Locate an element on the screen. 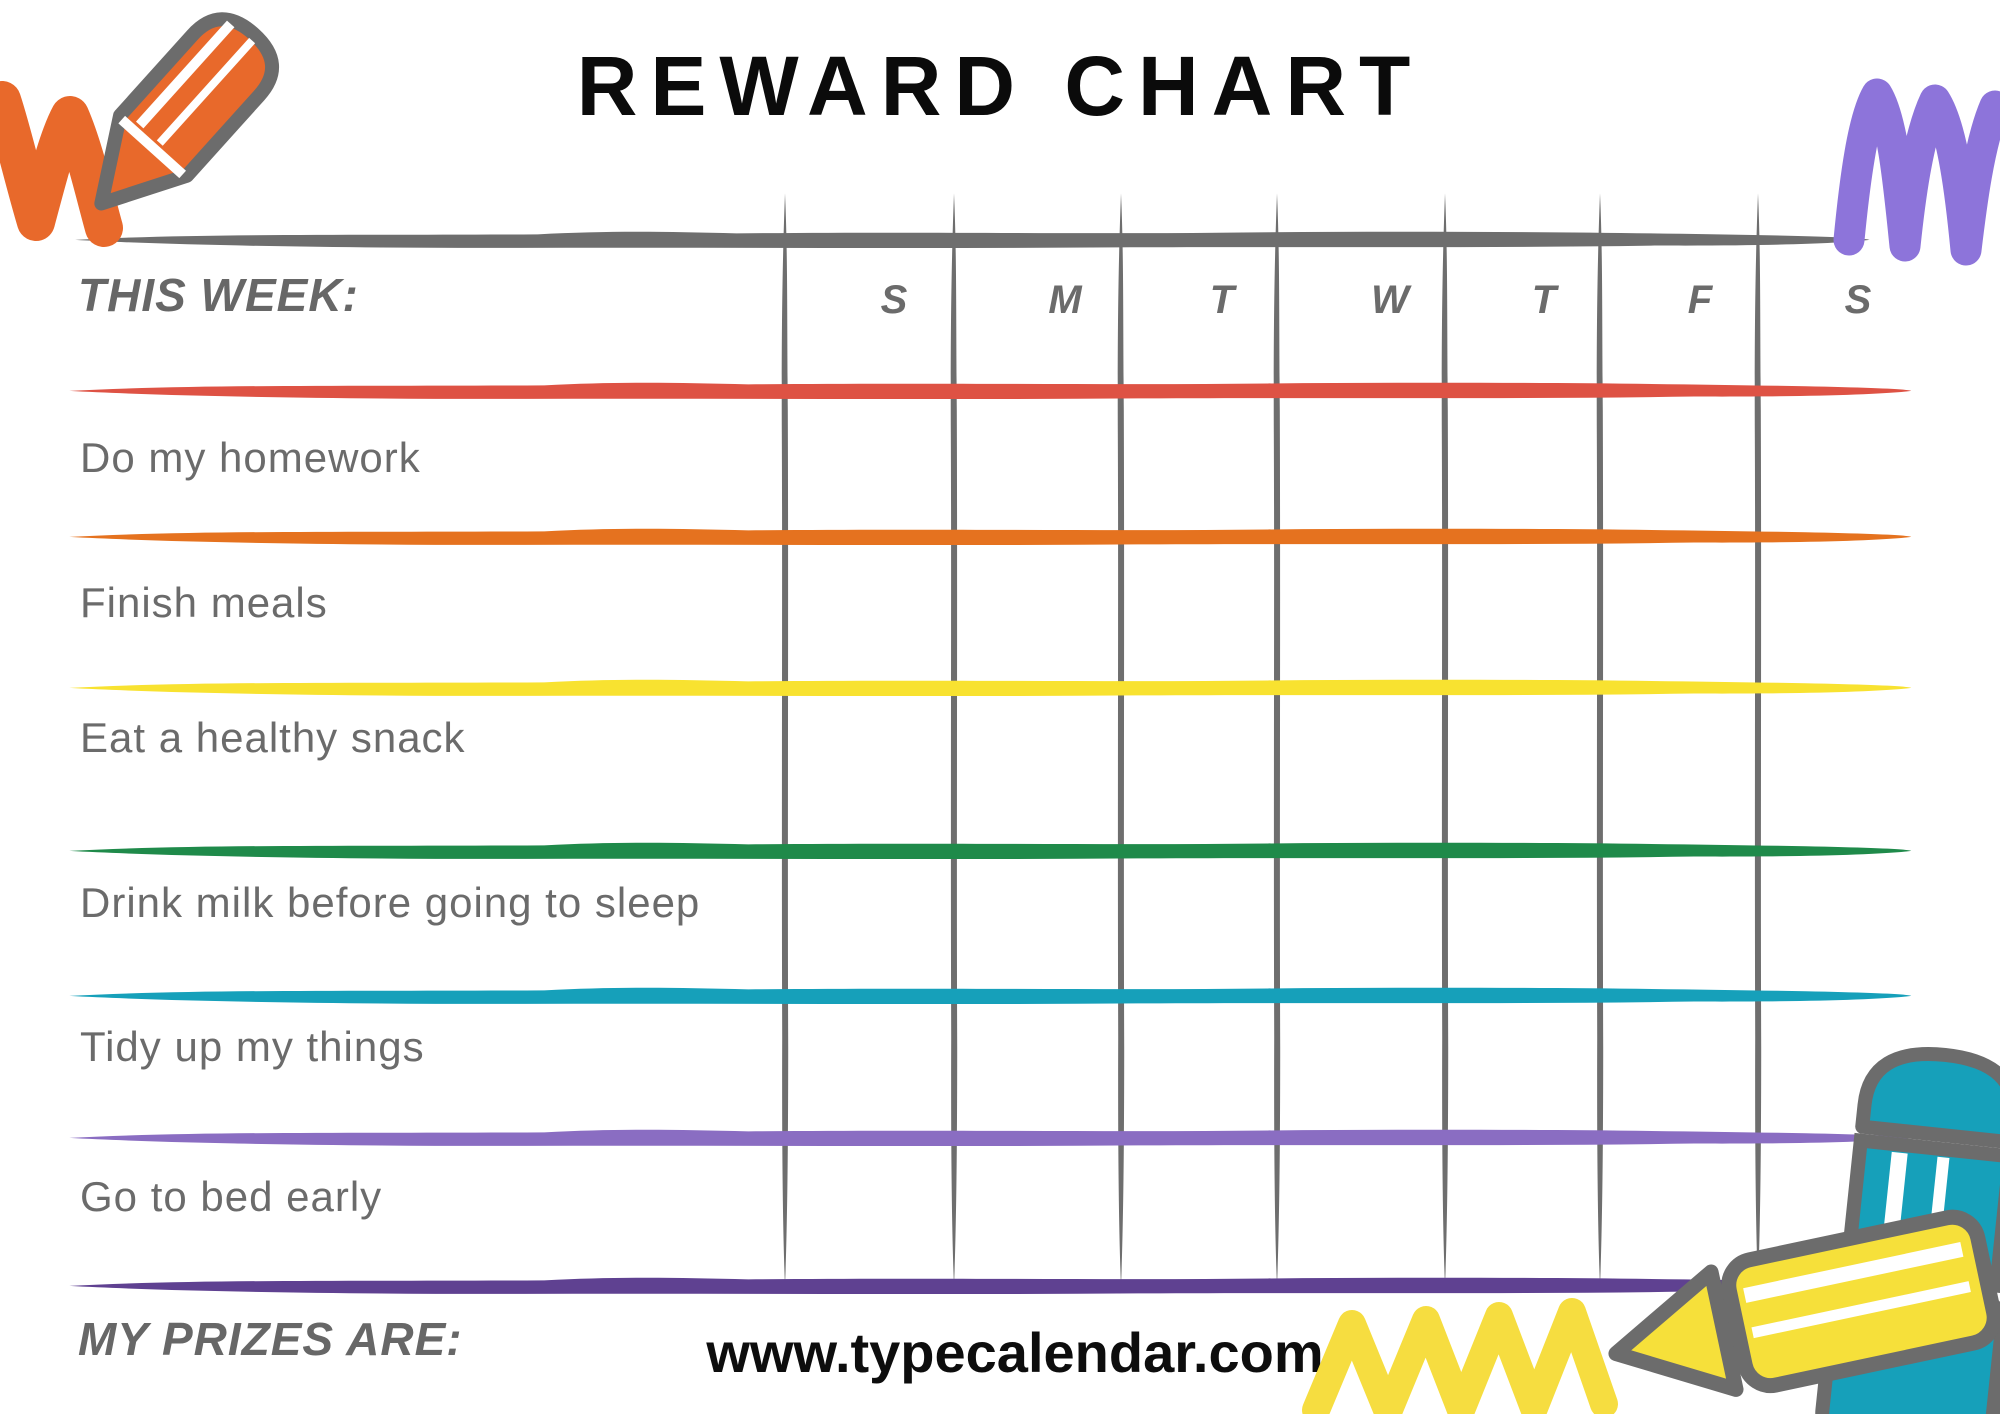  day-header-friday: F is located at coordinates (1700, 300).